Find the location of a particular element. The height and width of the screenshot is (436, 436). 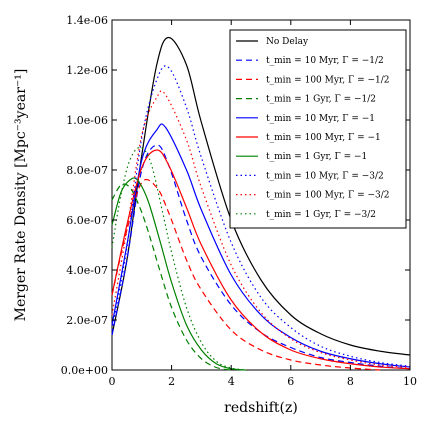

legend-label: No Delay is located at coordinates (287, 42).